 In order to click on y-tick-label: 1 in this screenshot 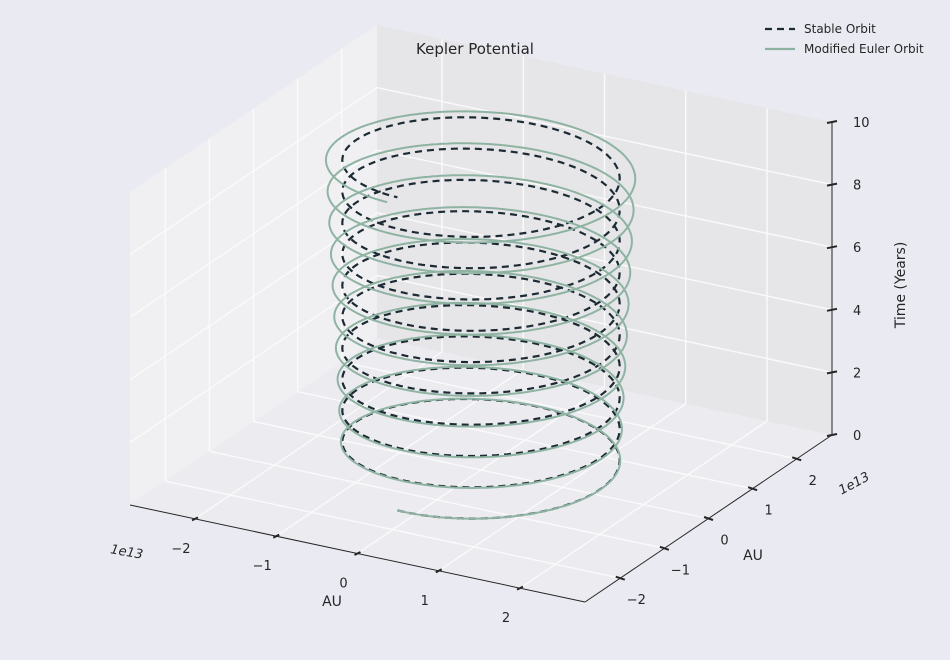, I will do `click(768, 511)`.